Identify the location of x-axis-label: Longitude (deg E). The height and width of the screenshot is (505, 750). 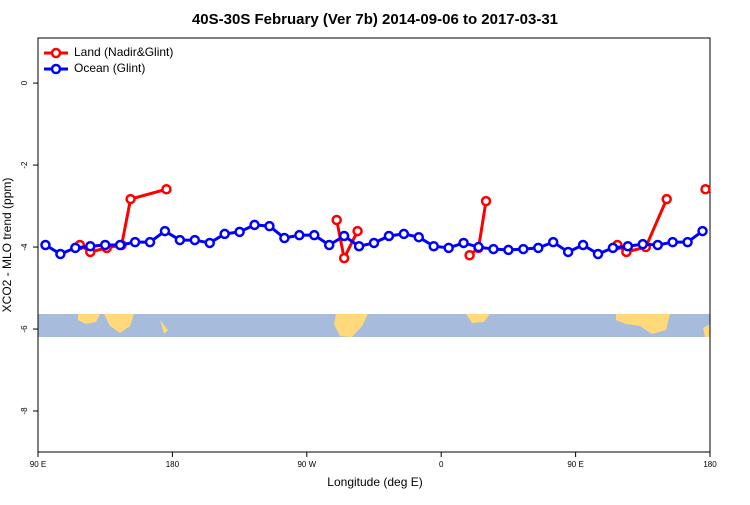
(374, 482).